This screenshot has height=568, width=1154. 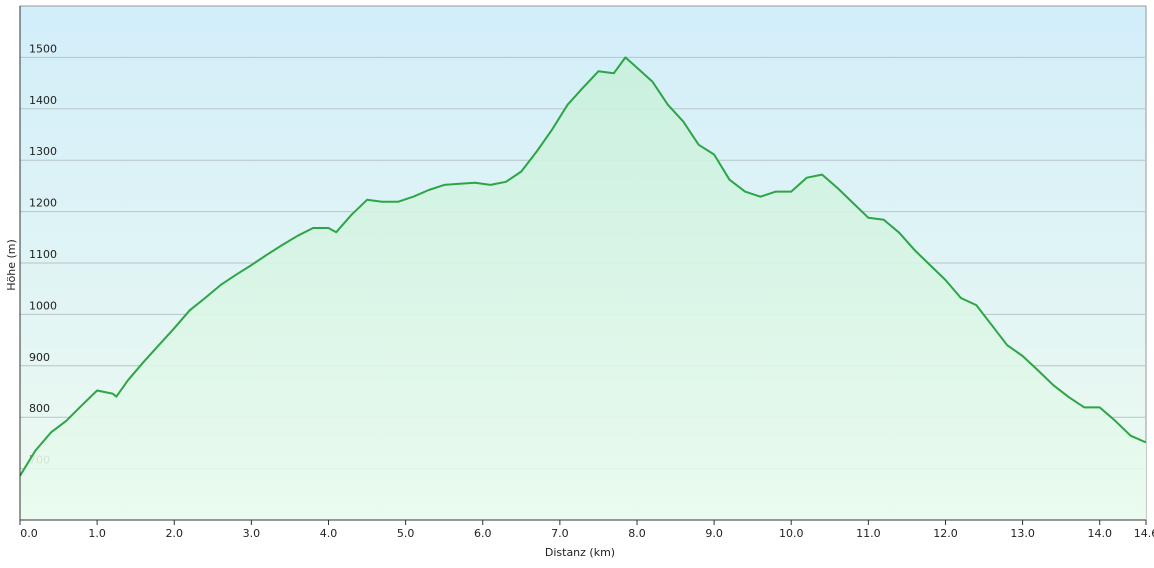 I want to click on y-tick-label: 1300, so click(x=43, y=151).